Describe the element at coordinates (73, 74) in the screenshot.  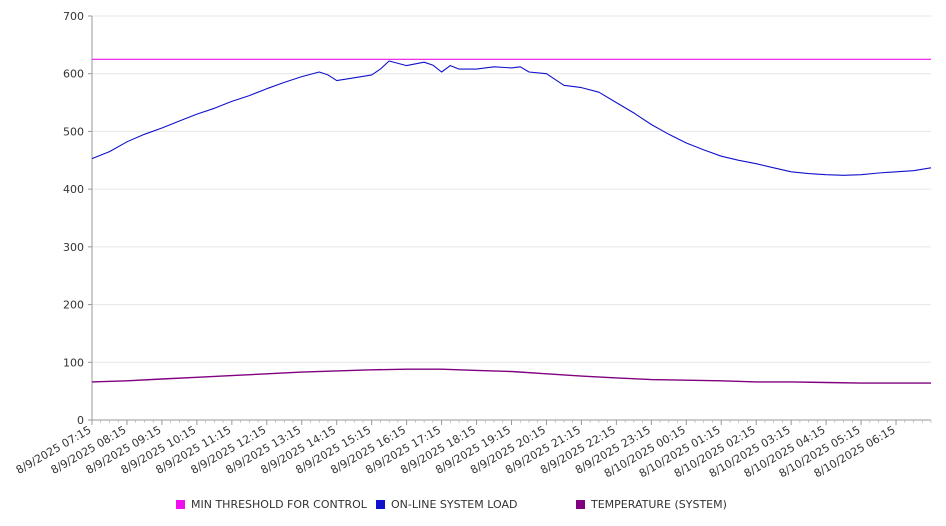
I see `y-tick-label: 600` at that location.